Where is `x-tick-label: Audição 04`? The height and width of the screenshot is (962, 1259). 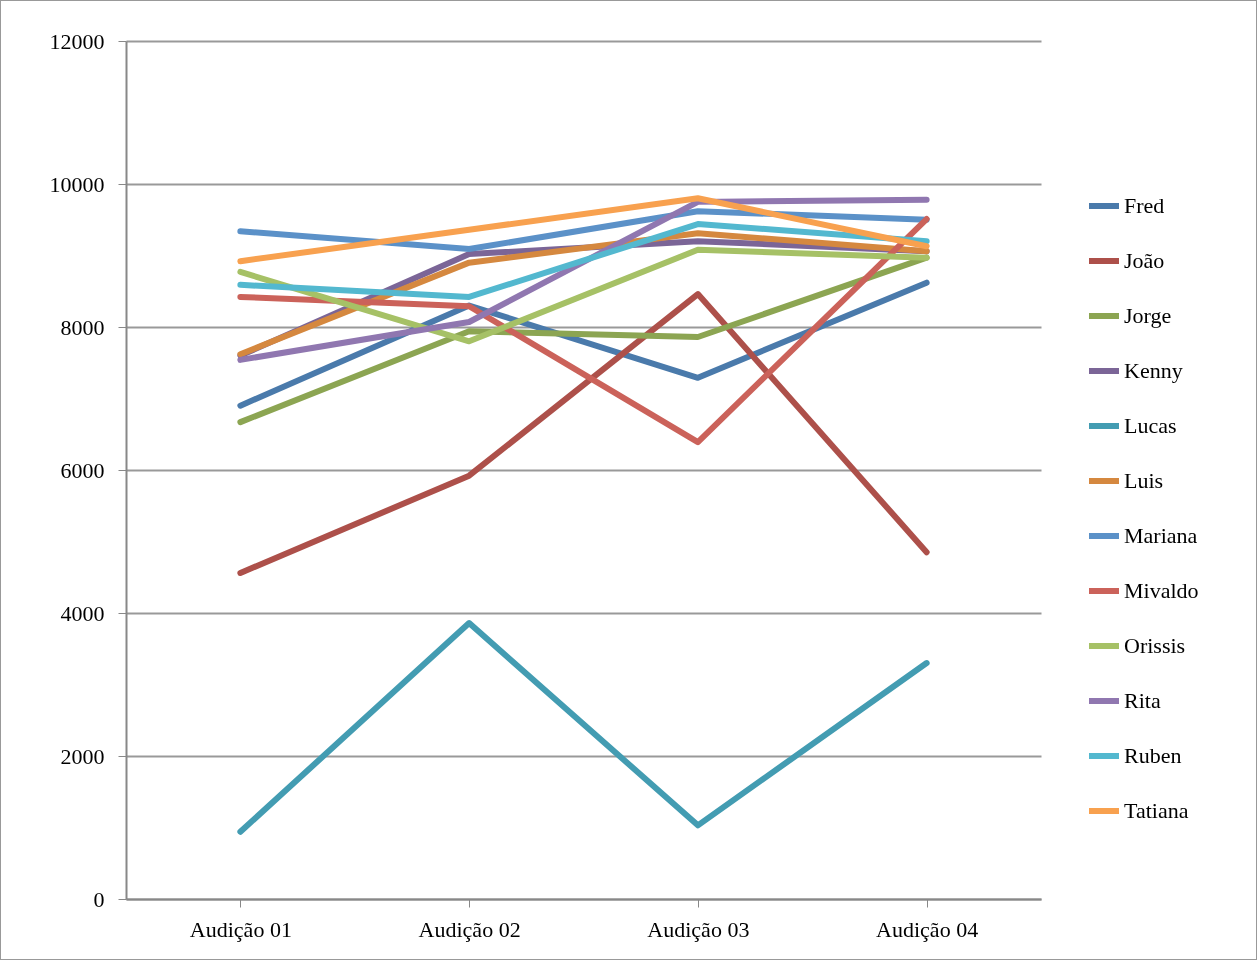
x-tick-label: Audição 04 is located at coordinates (927, 929).